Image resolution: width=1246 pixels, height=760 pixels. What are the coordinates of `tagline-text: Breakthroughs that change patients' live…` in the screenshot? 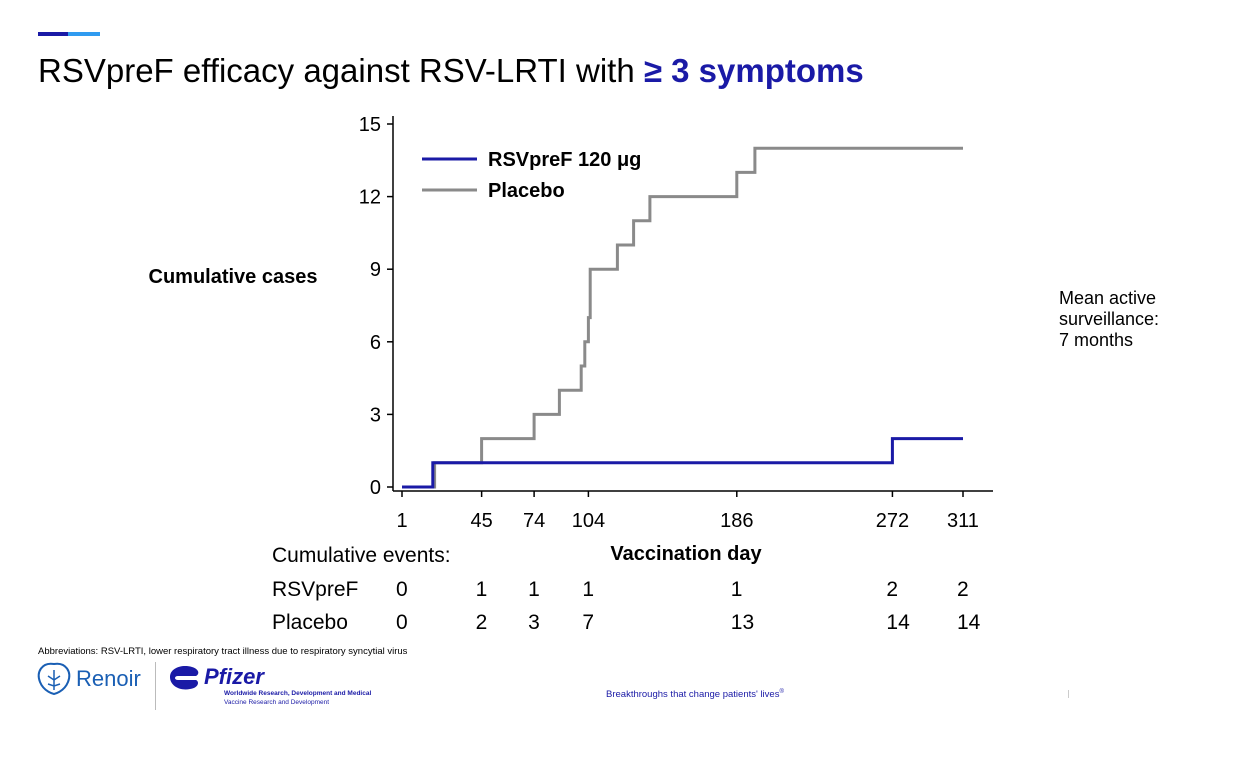 It's located at (693, 695).